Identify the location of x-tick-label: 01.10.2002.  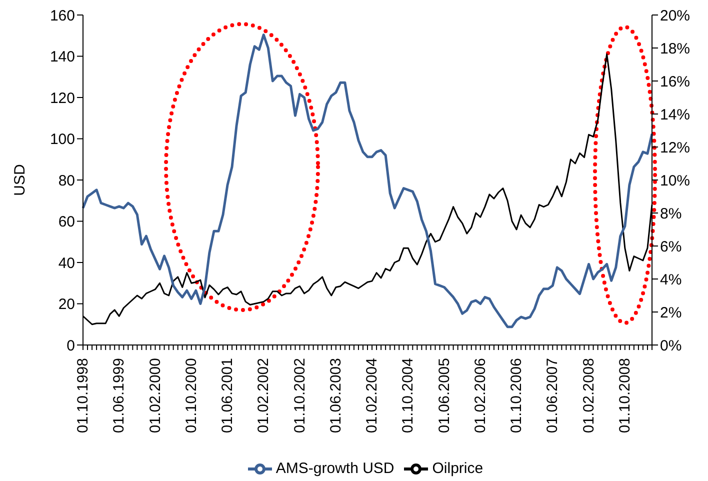
(299, 396).